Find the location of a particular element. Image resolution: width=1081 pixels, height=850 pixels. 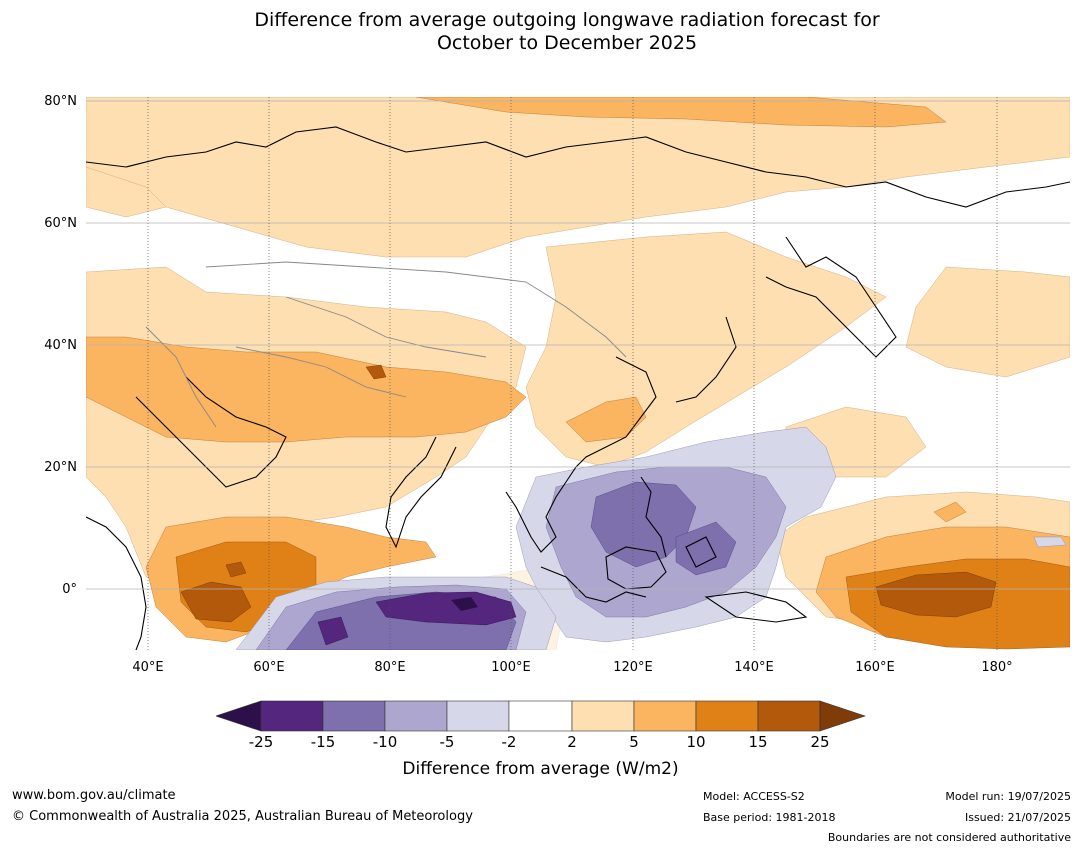

colorbar-high-extension is located at coordinates (842, 716).